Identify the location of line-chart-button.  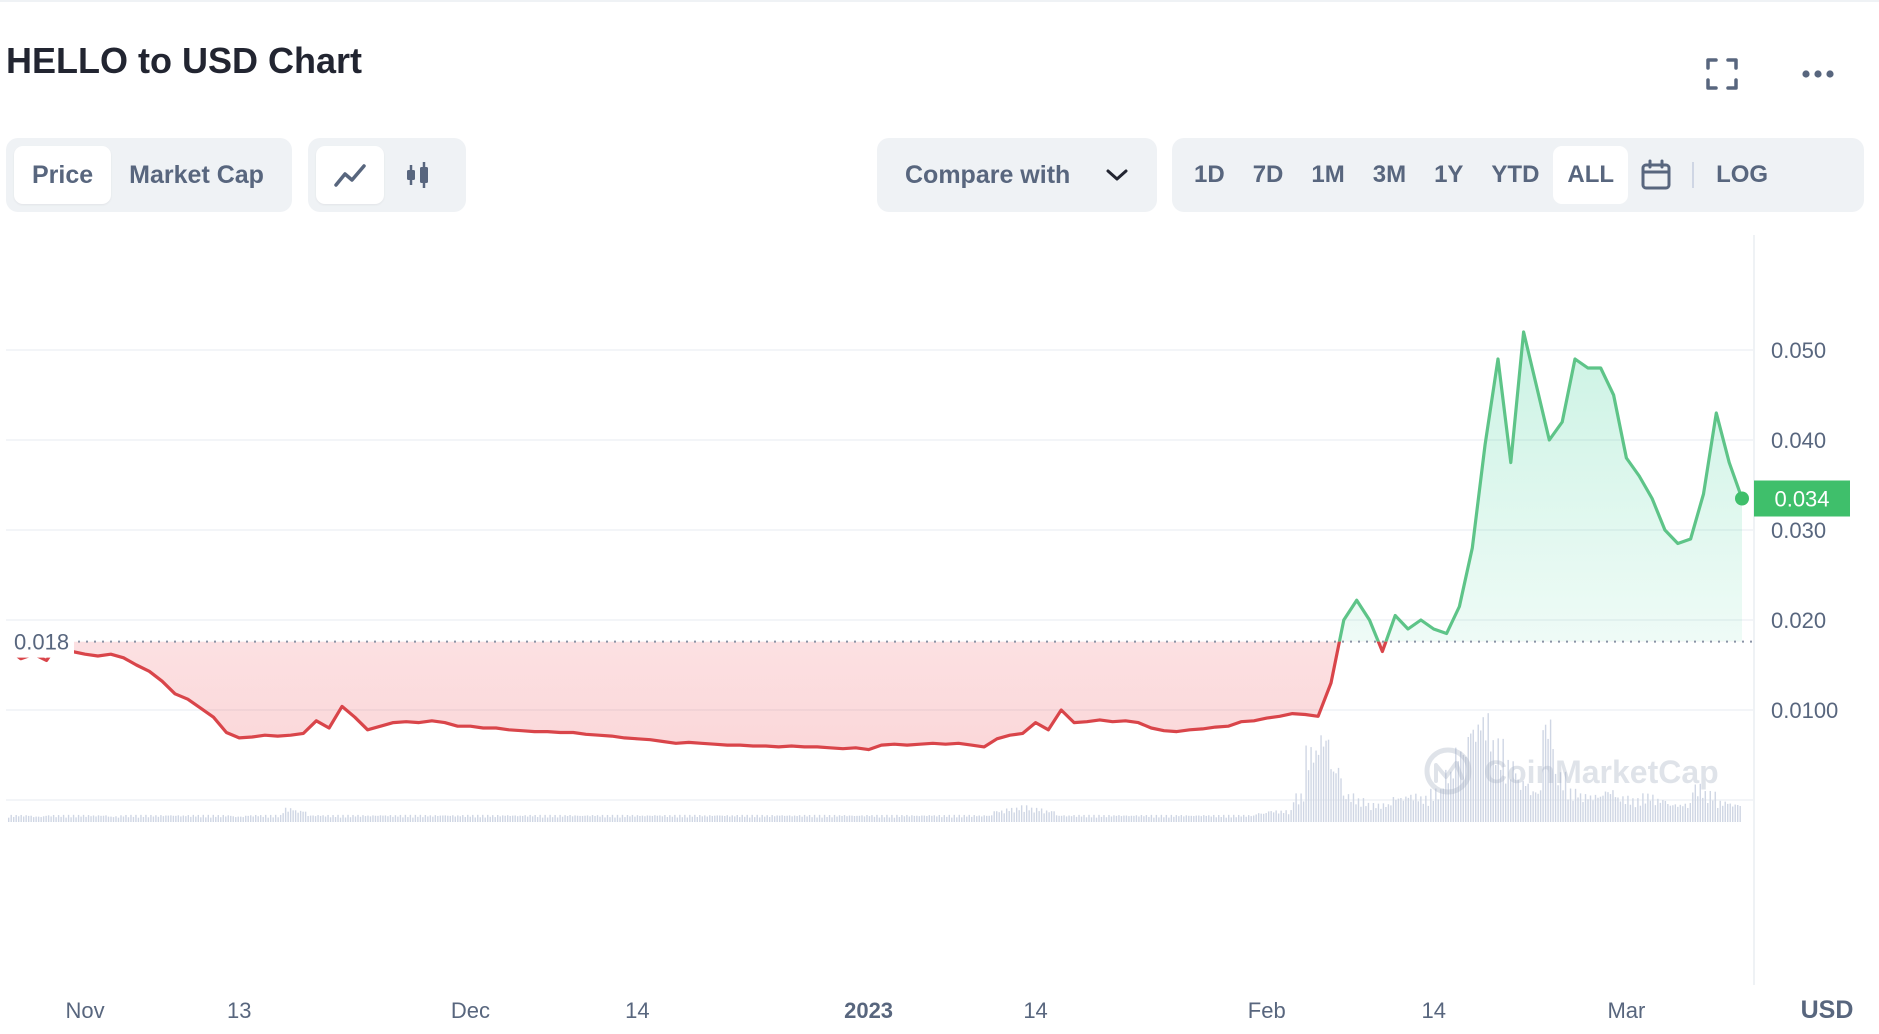
(350, 175).